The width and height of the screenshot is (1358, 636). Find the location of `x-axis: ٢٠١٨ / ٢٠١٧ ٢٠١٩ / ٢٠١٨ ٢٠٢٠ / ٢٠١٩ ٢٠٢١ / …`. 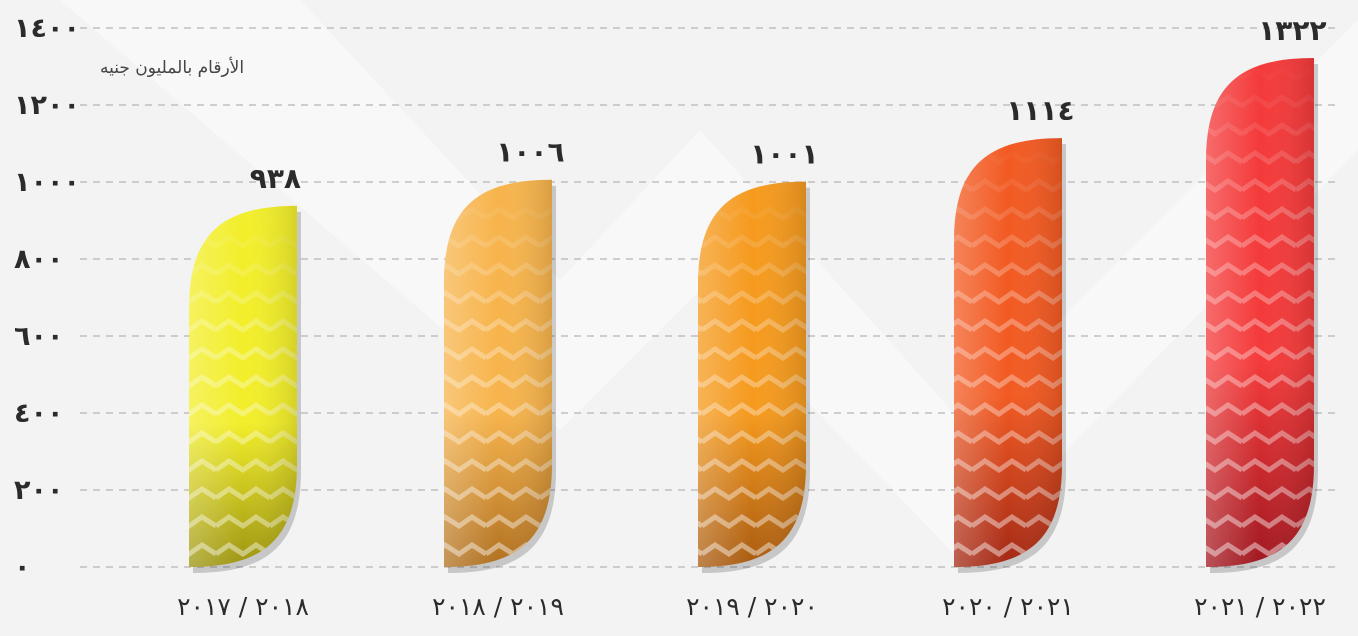

x-axis: ٢٠١٨ / ٢٠١٧ ٢٠١٩ / ٢٠١٨ ٢٠٢٠ / ٢٠١٩ ٢٠٢١ / … is located at coordinates (751, 606).